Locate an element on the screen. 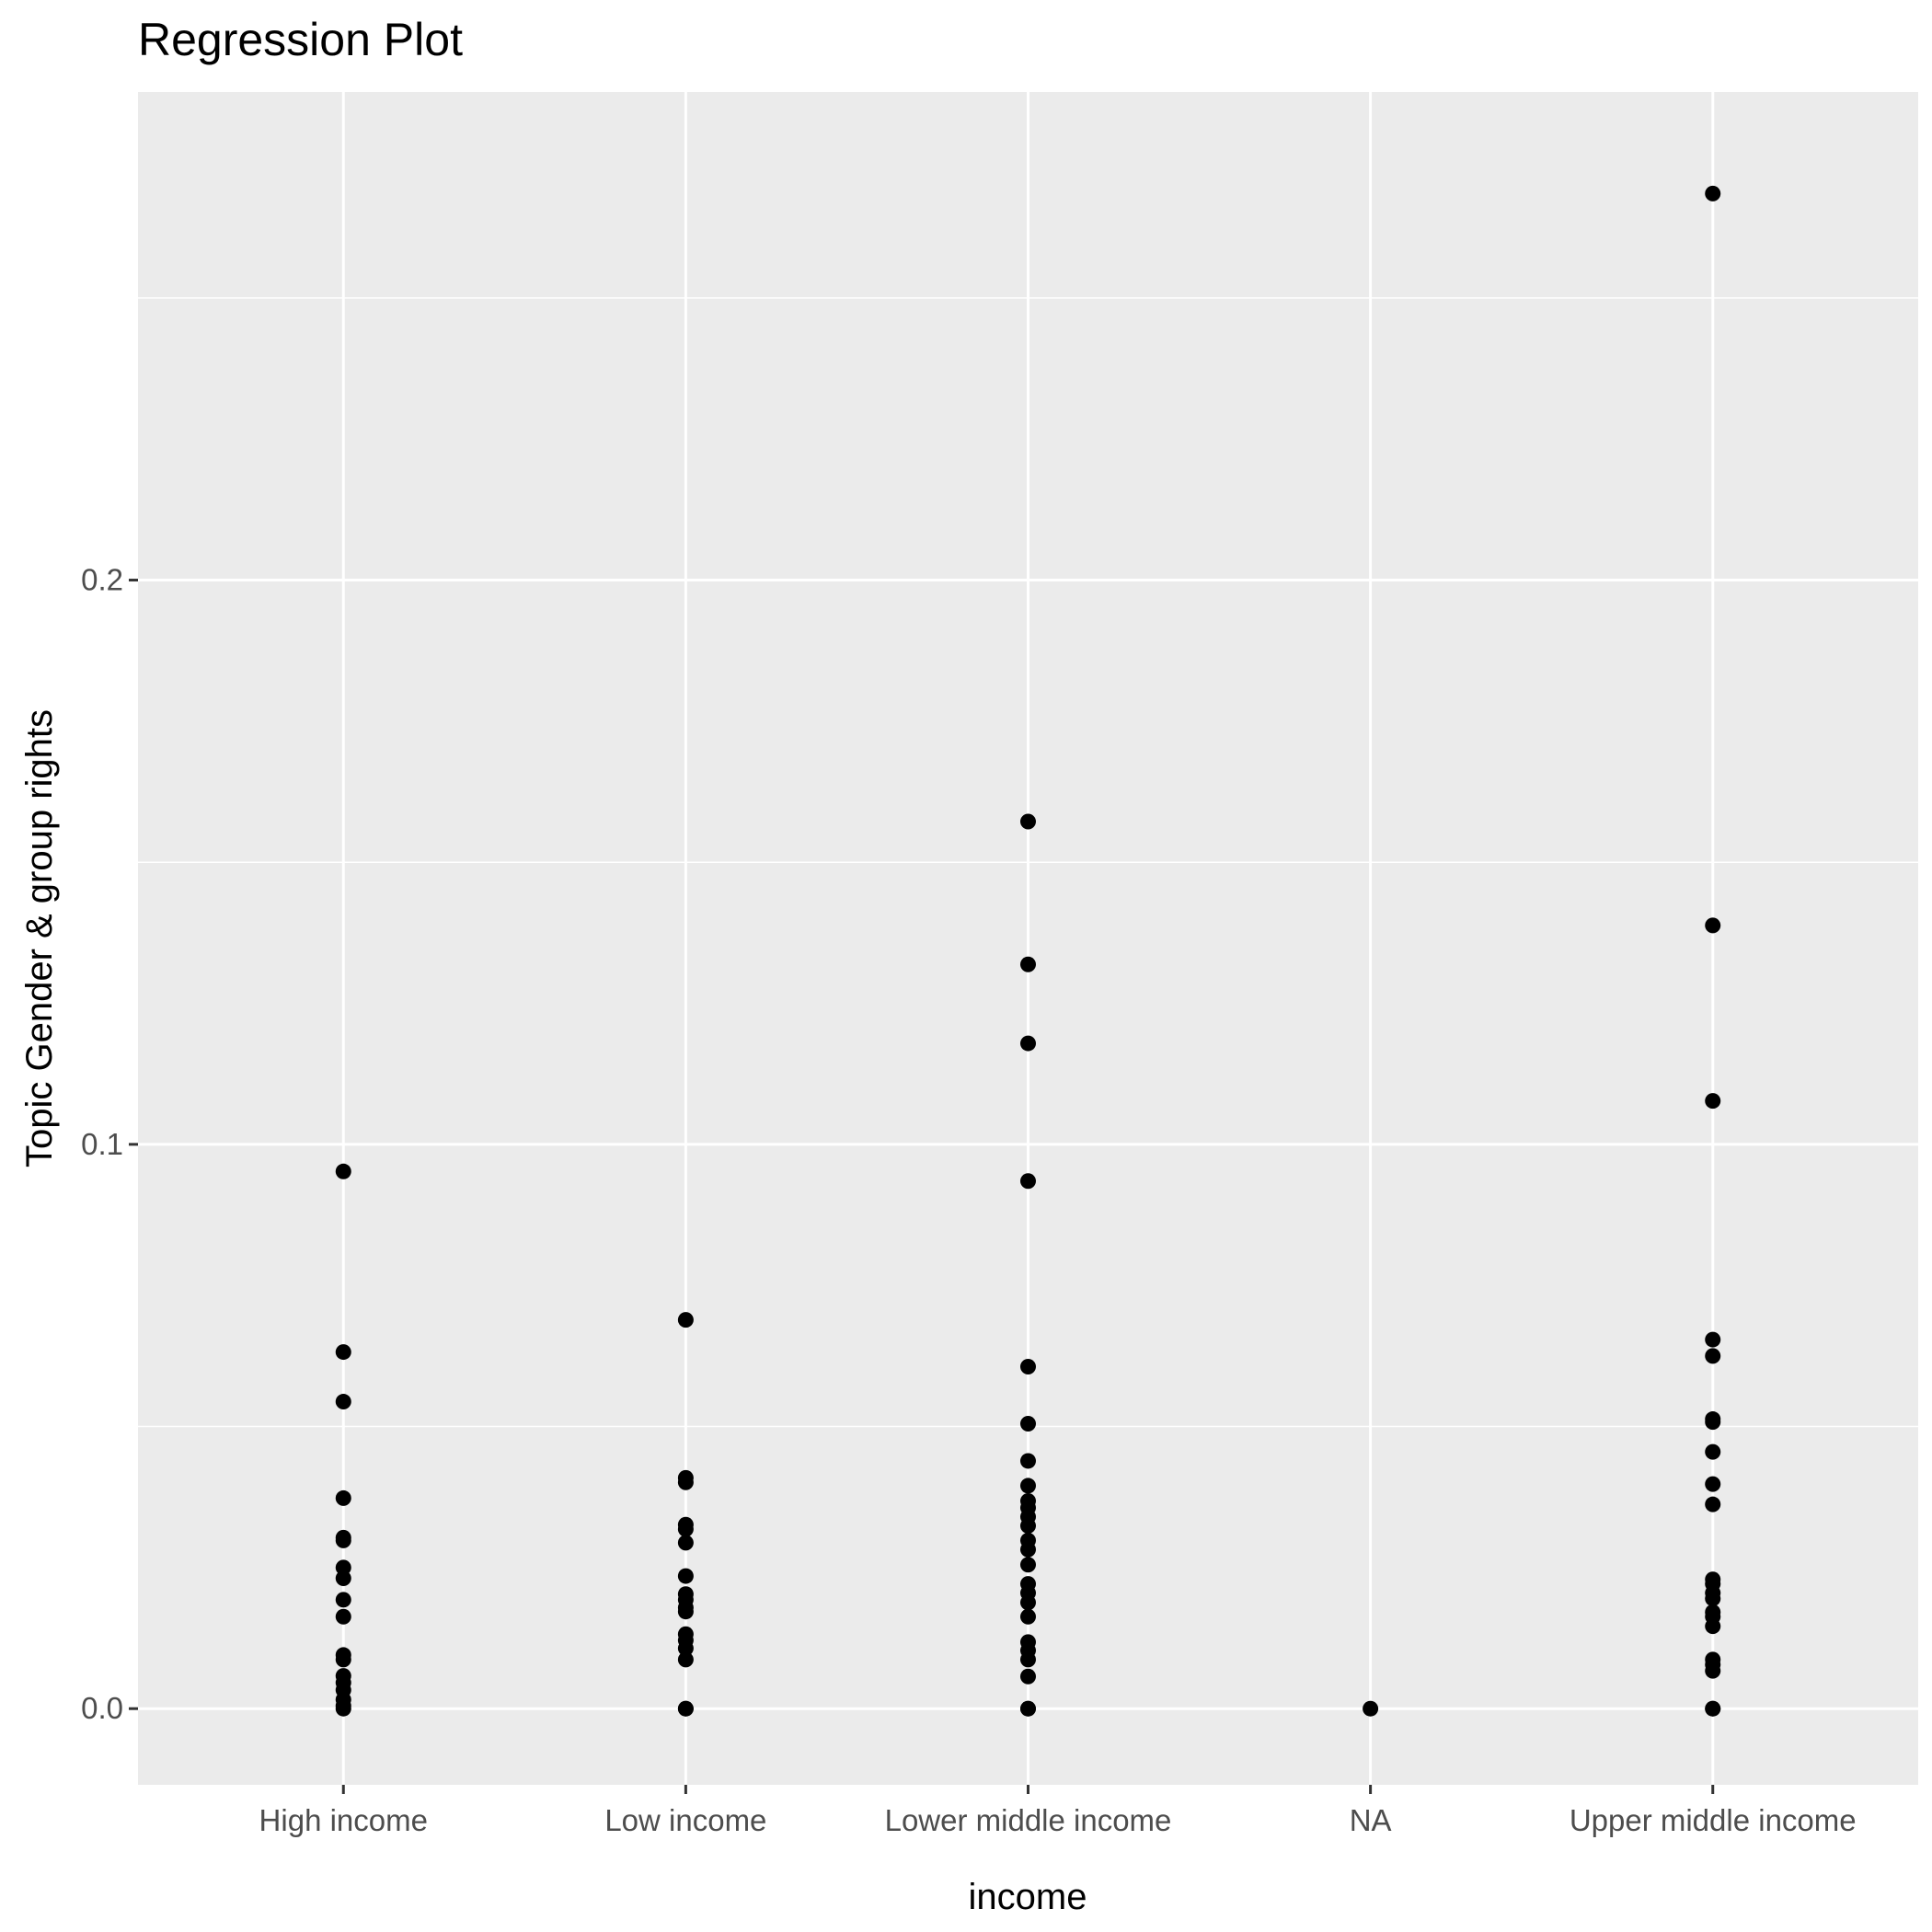 The height and width of the screenshot is (1932, 1932). x-axis-title: income is located at coordinates (1028, 1897).